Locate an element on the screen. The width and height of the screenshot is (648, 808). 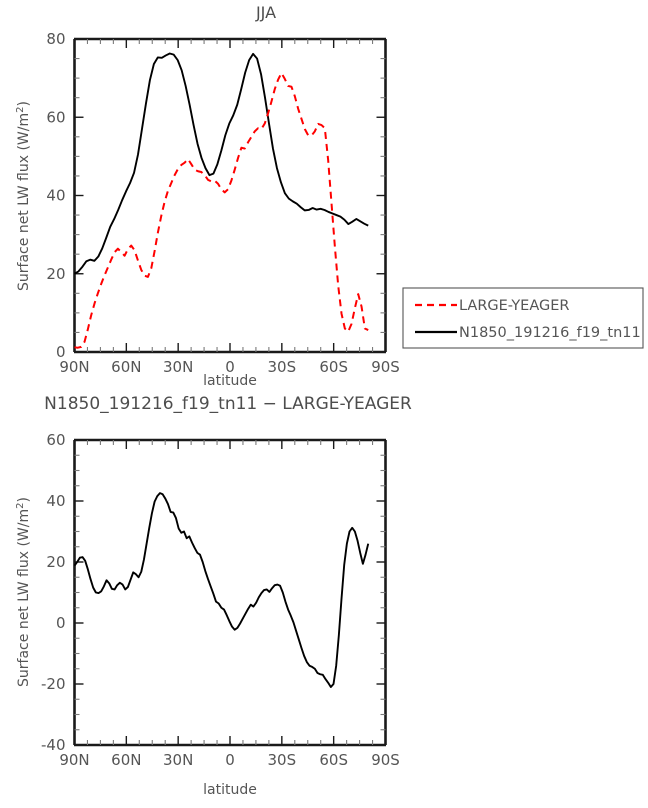
svg-text: -20 is located at coordinates (53, 684).